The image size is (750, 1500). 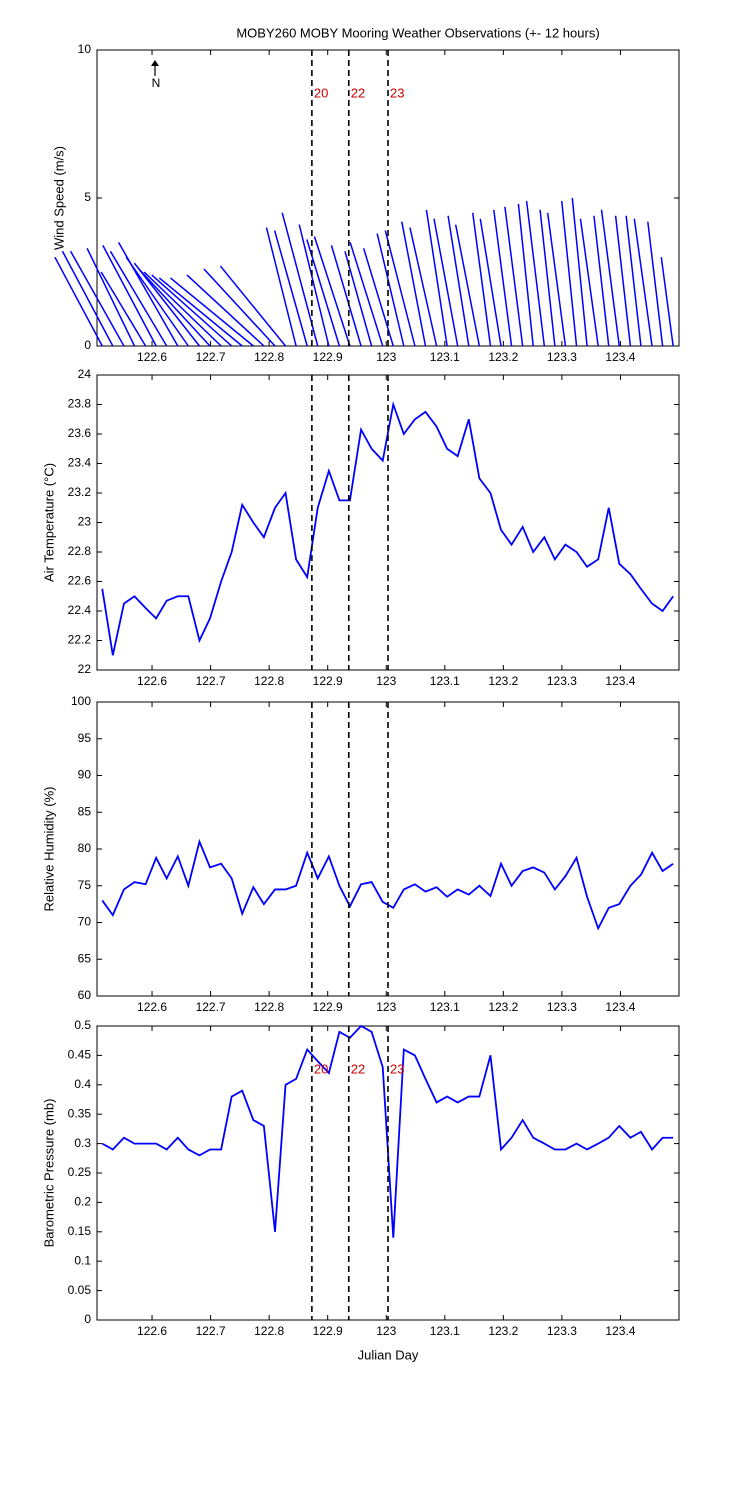 I want to click on x-axis-label: Julian Day, so click(x=388, y=1354).